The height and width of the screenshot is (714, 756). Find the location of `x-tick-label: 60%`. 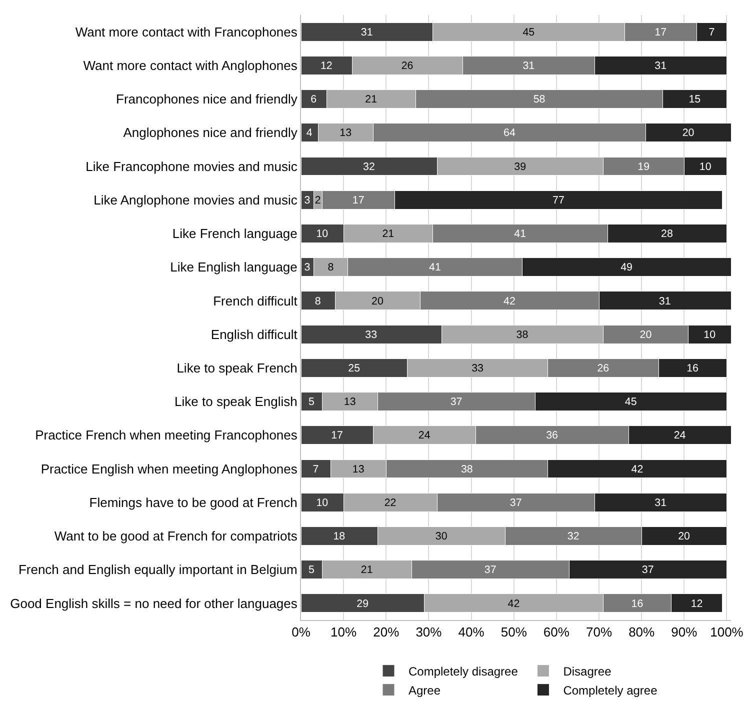

x-tick-label: 60% is located at coordinates (556, 632).